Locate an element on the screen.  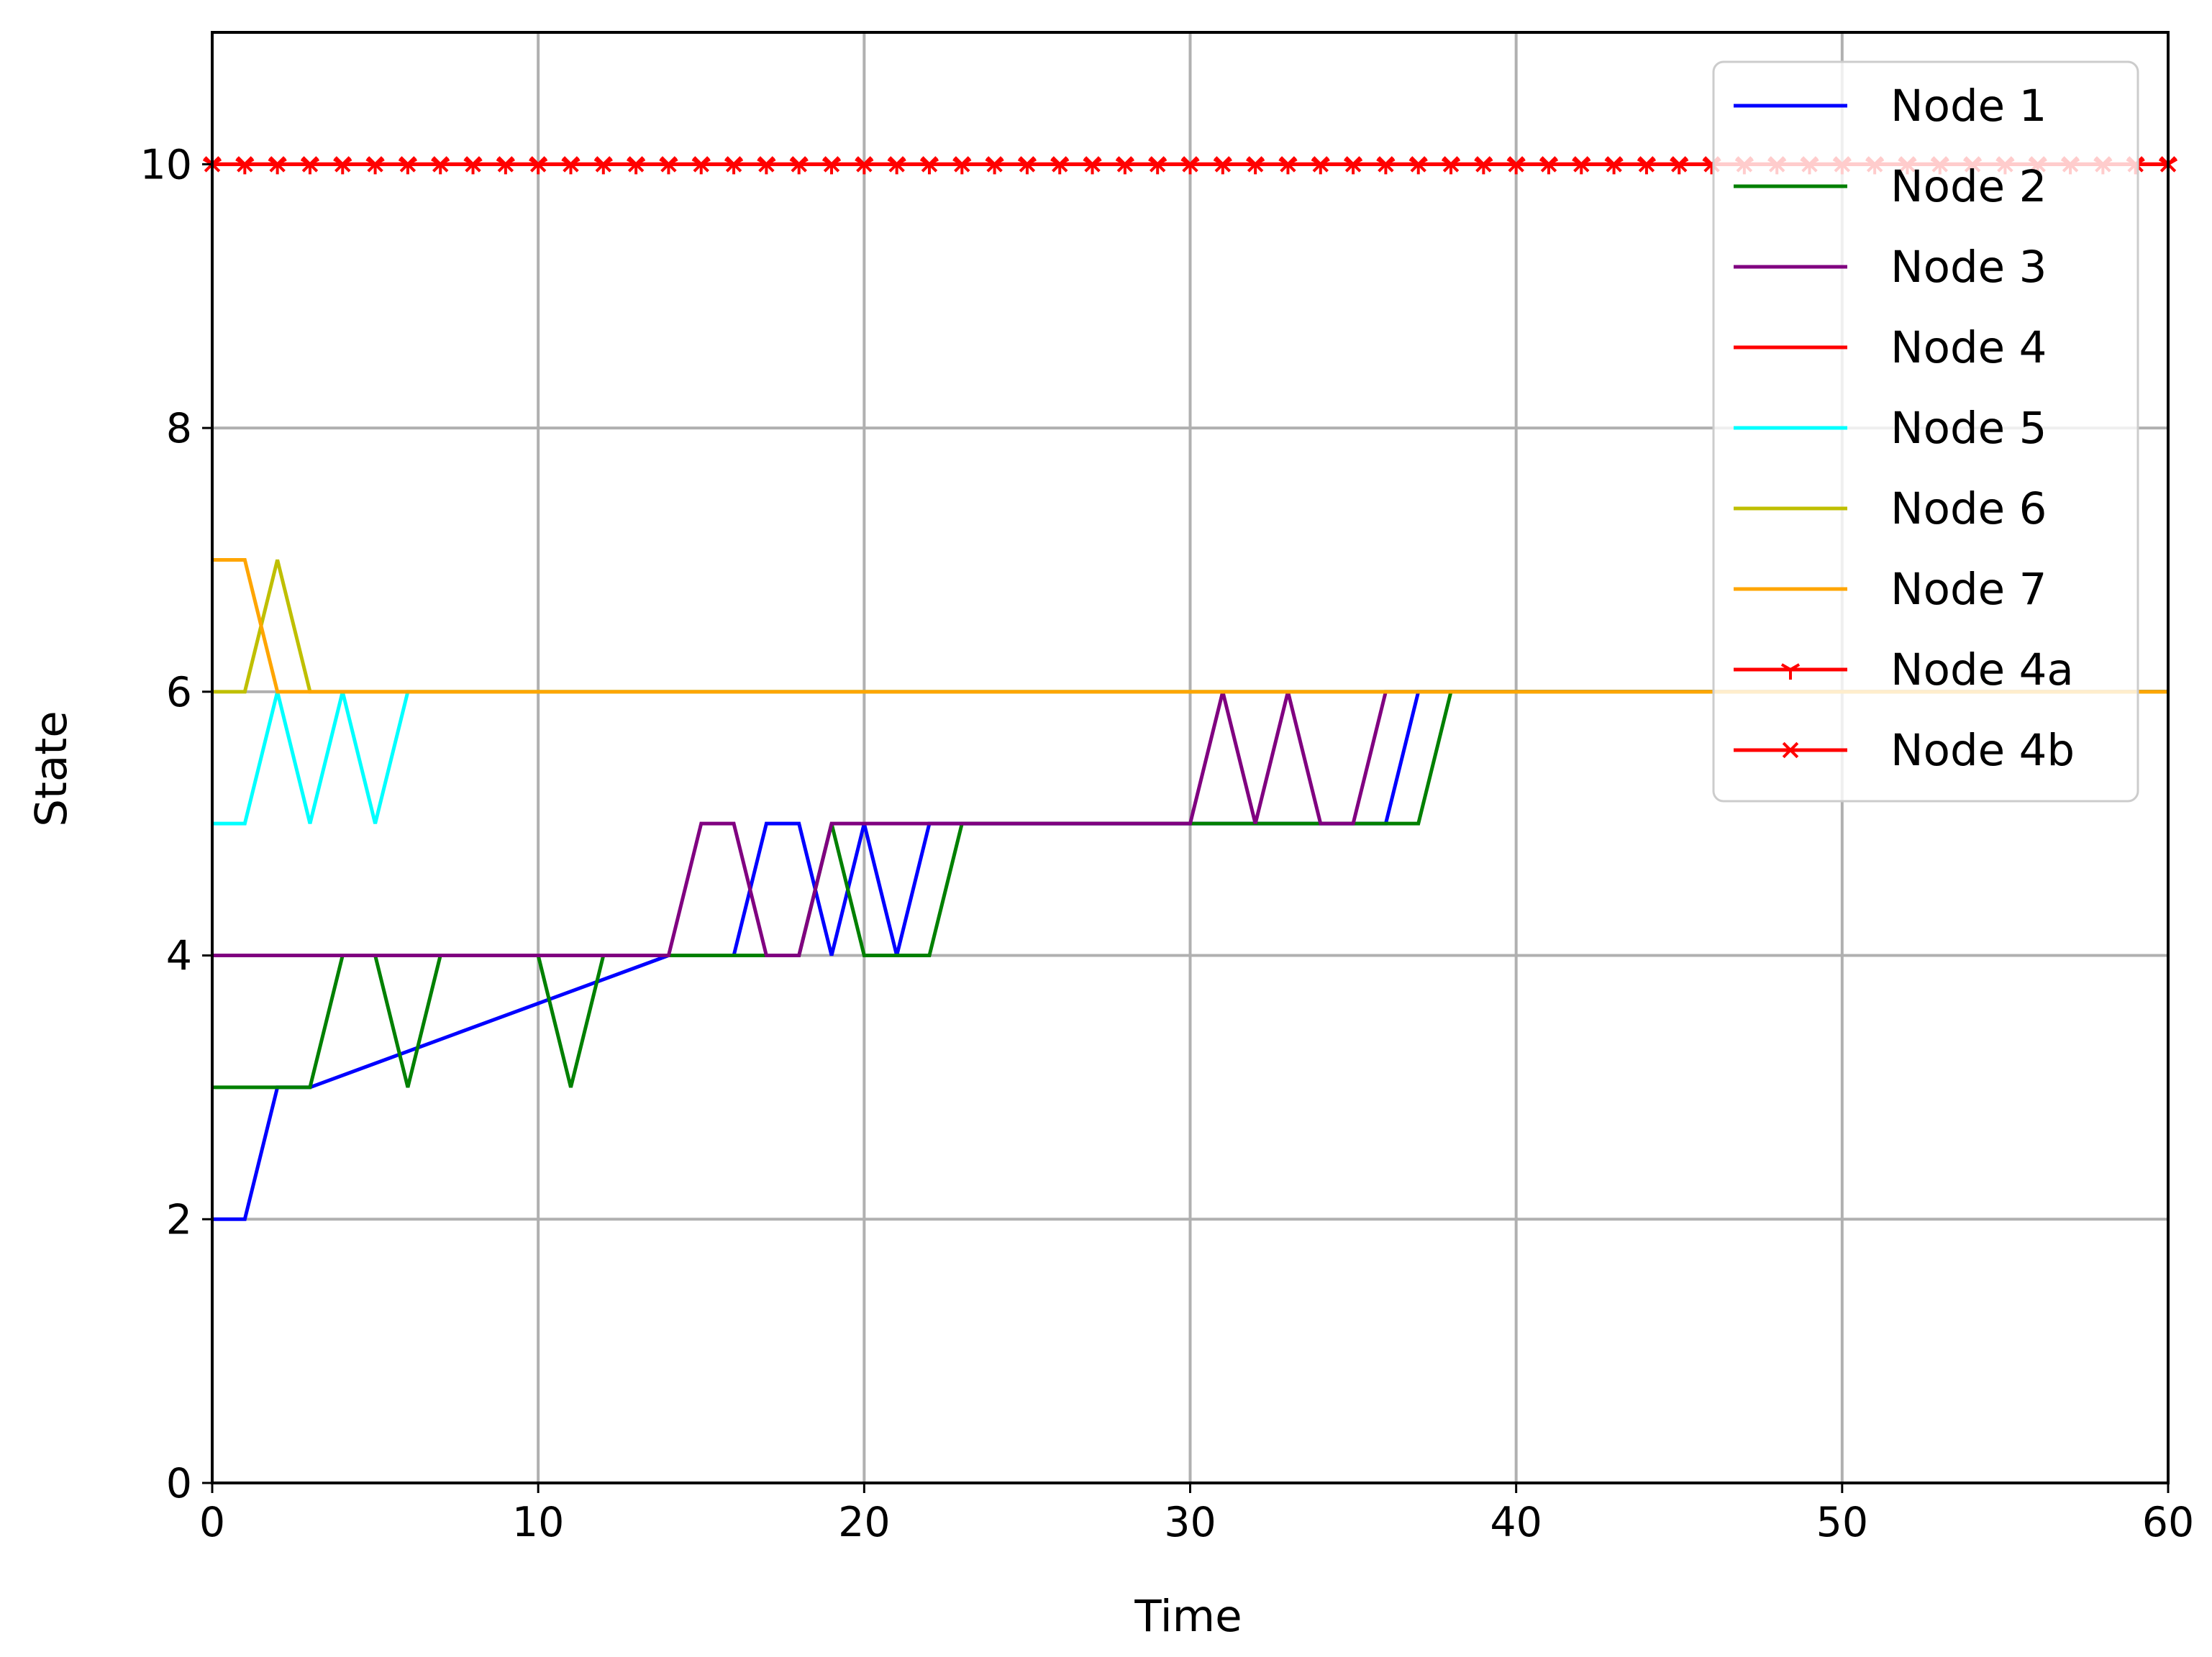
y-tick-label: 0 is located at coordinates (179, 1484).